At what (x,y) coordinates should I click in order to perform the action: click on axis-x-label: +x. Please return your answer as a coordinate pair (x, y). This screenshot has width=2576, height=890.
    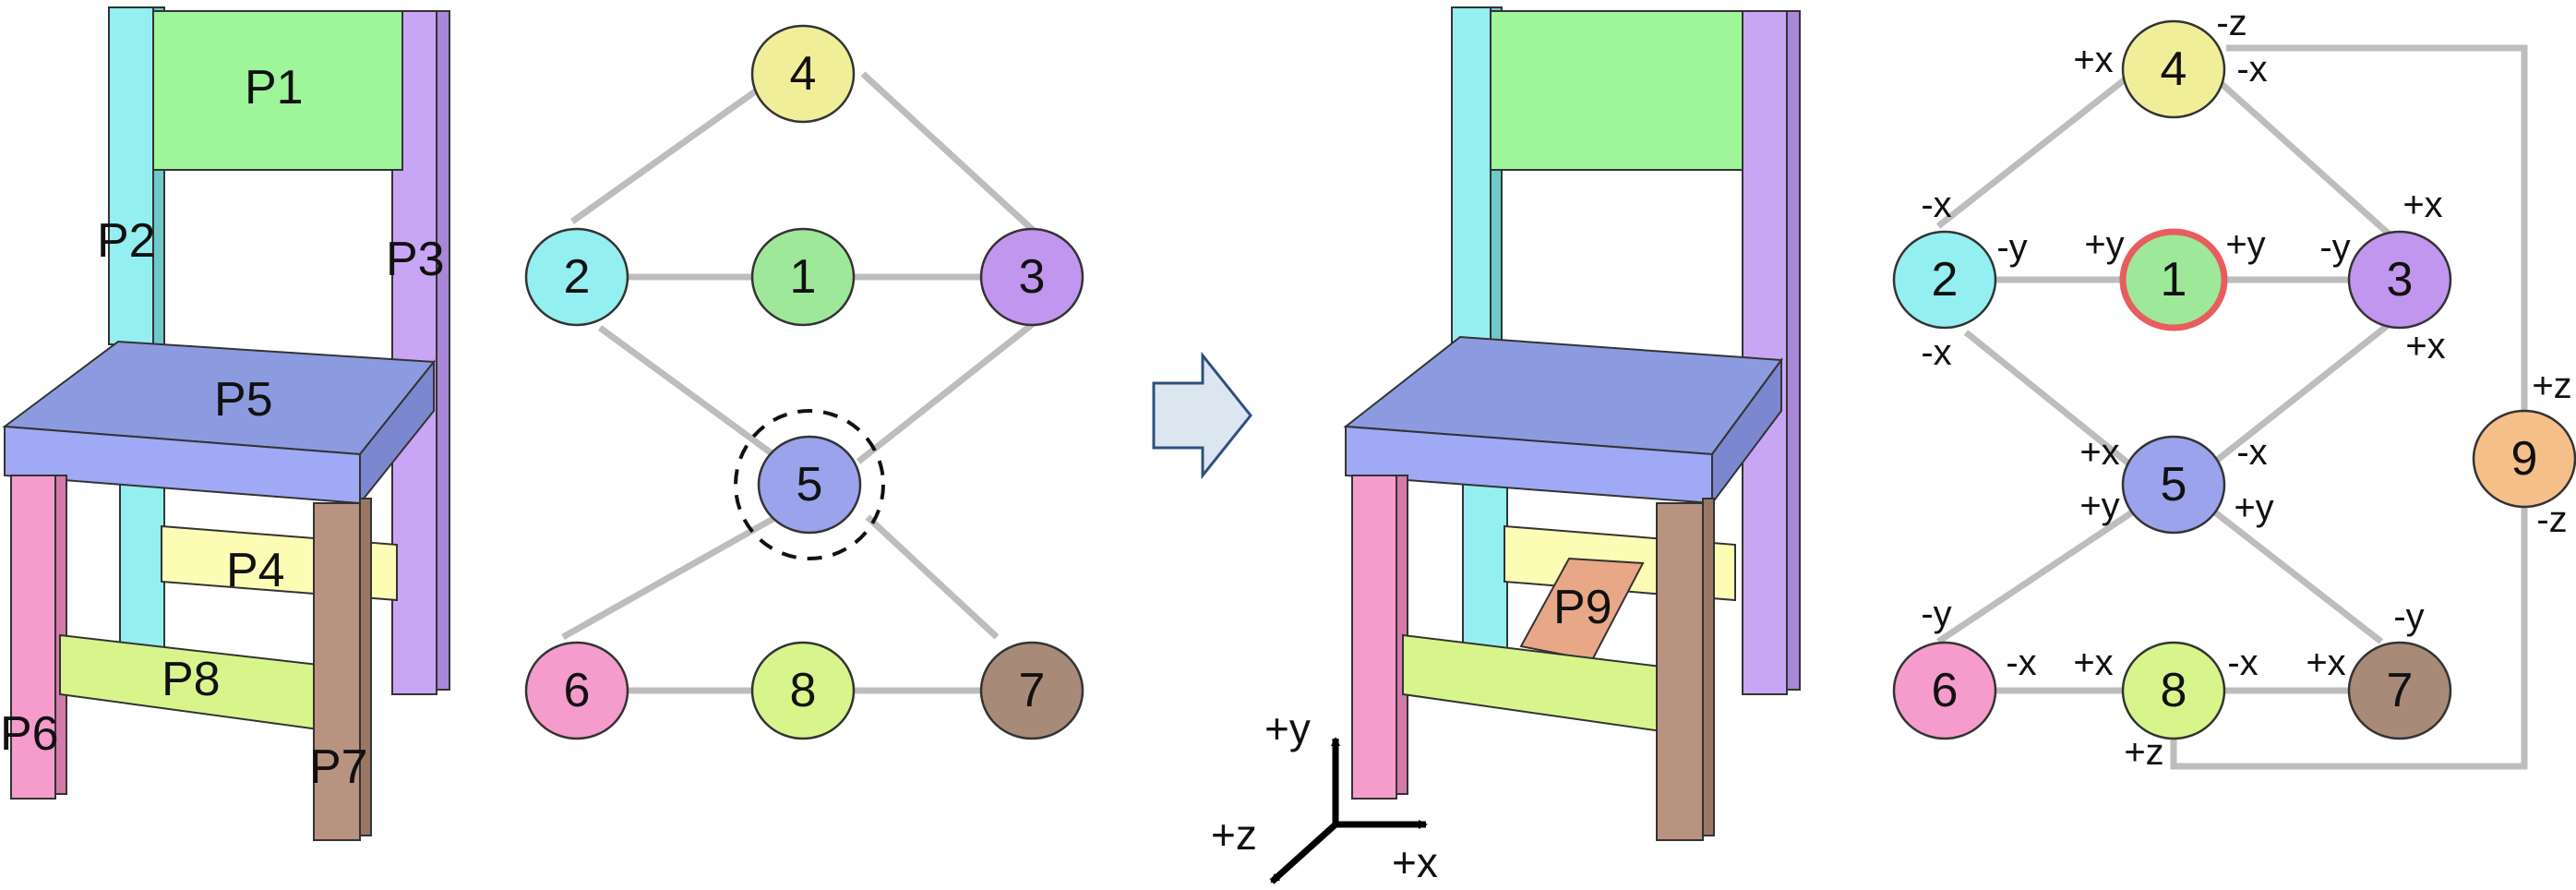
    Looking at the image, I should click on (1415, 862).